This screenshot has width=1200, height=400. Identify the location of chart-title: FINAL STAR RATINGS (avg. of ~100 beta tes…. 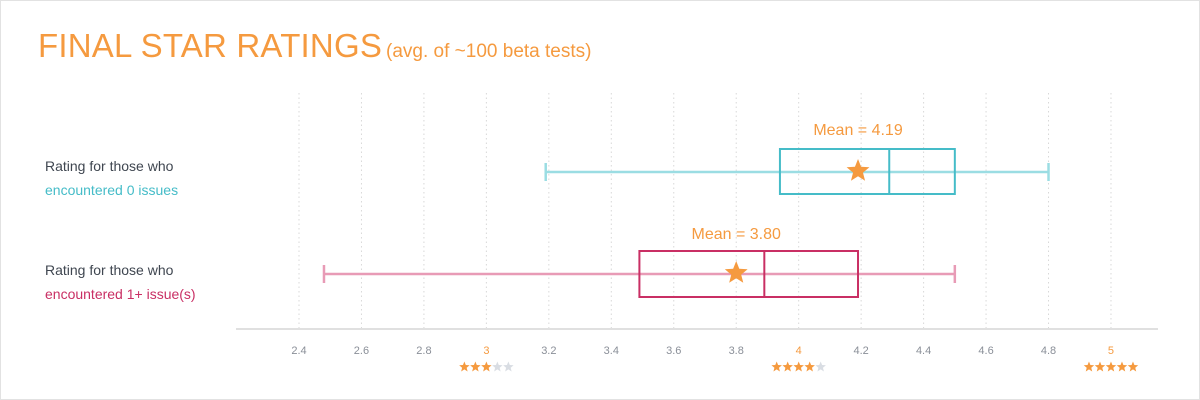
(314, 46).